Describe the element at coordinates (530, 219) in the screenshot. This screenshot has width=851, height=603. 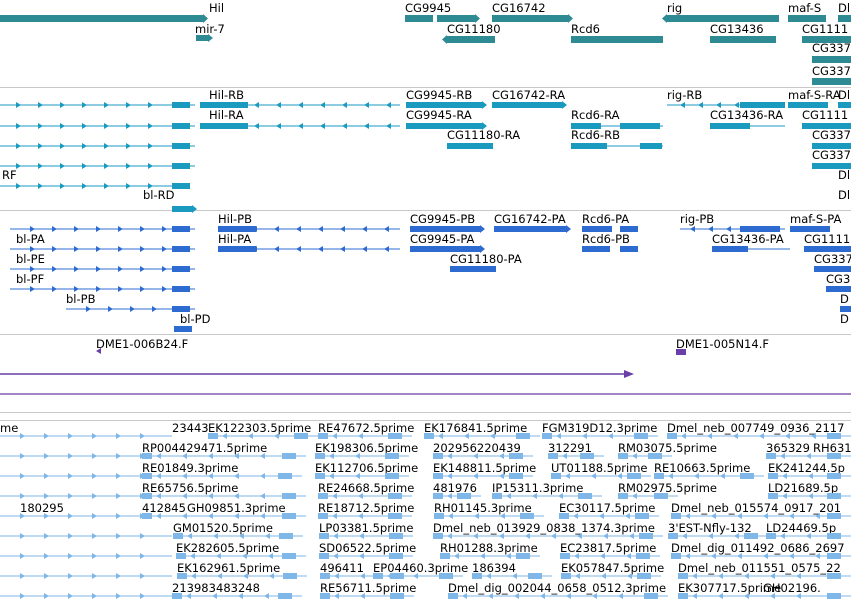
I see `feature-label: CG16742-PA` at that location.